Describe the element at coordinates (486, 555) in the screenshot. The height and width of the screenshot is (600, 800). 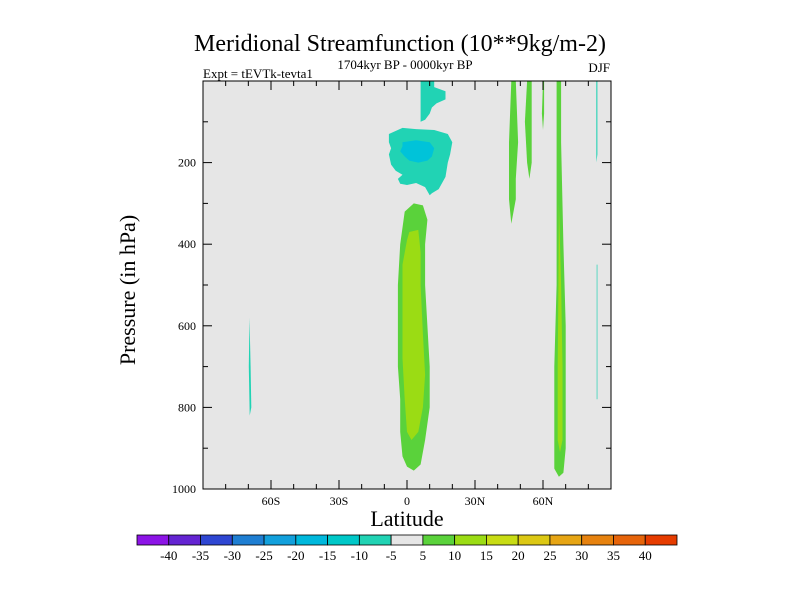
I see `colorbar-label: 15` at that location.